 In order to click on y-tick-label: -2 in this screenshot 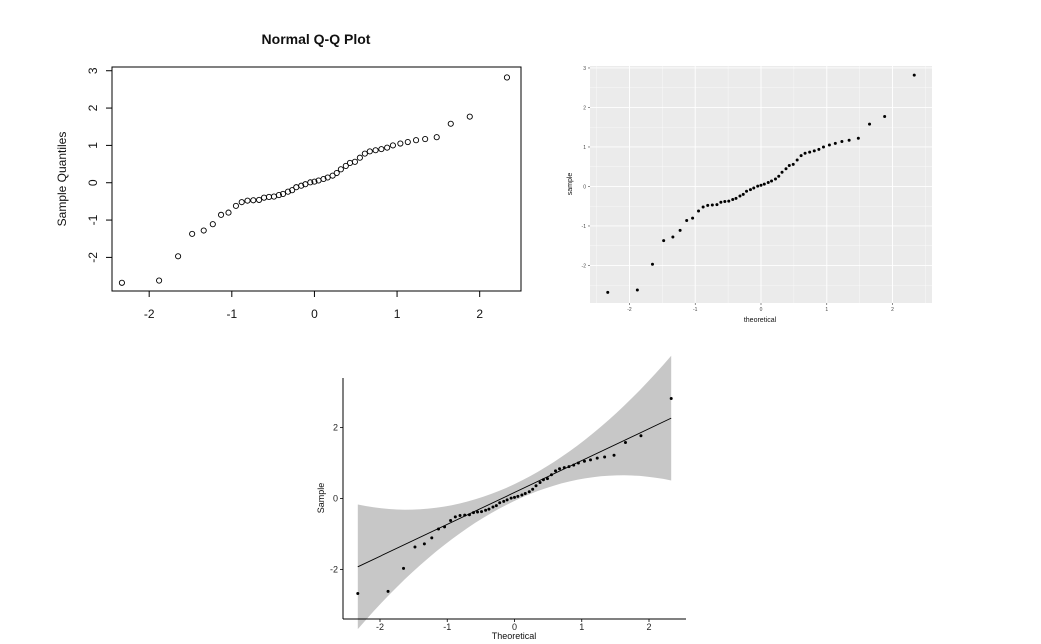, I will do `click(334, 569)`.